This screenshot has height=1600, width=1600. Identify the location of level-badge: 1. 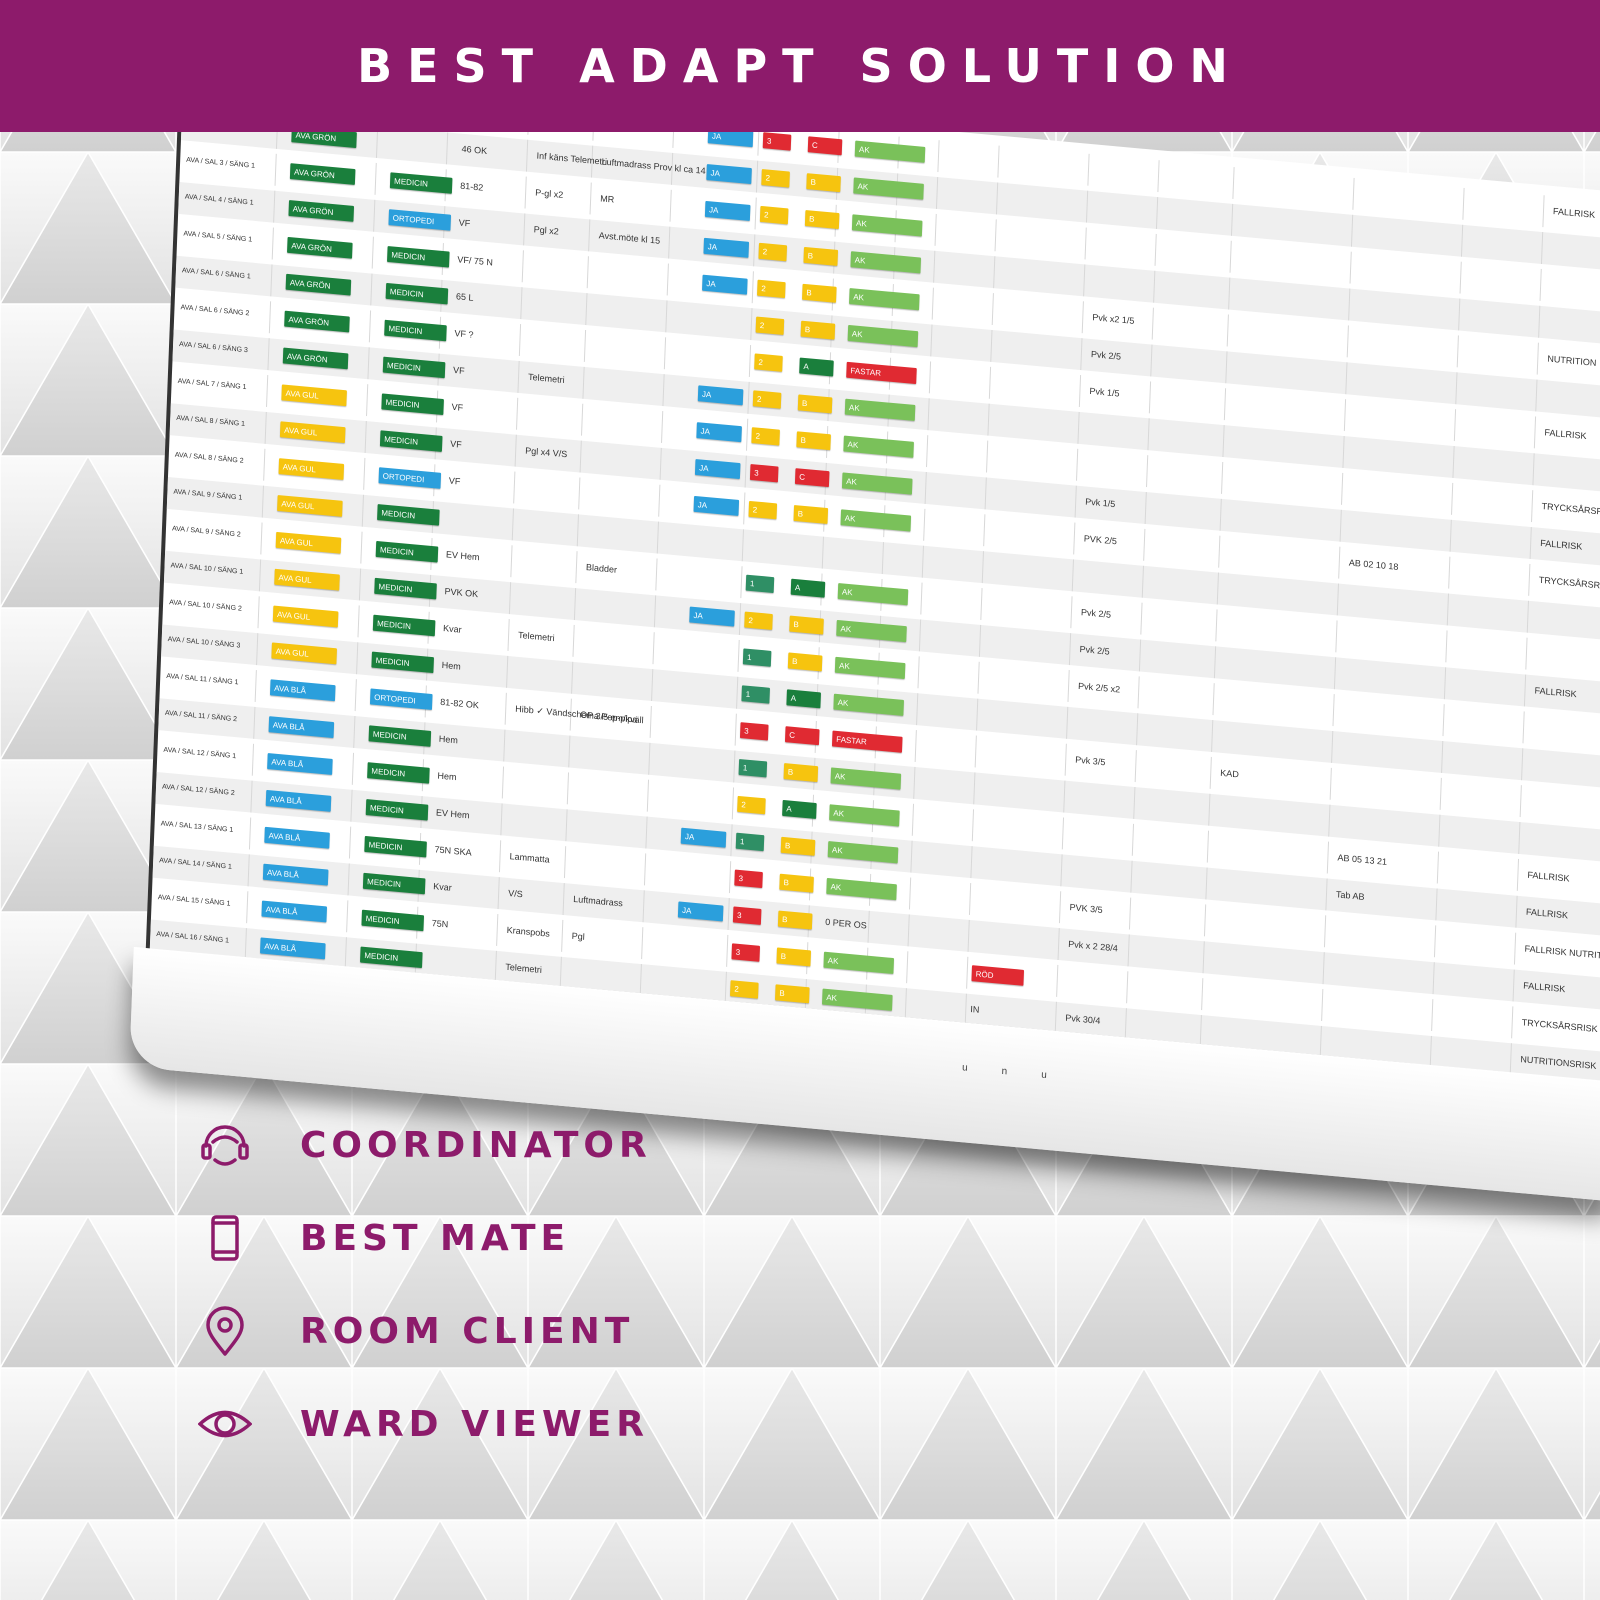
(760, 584).